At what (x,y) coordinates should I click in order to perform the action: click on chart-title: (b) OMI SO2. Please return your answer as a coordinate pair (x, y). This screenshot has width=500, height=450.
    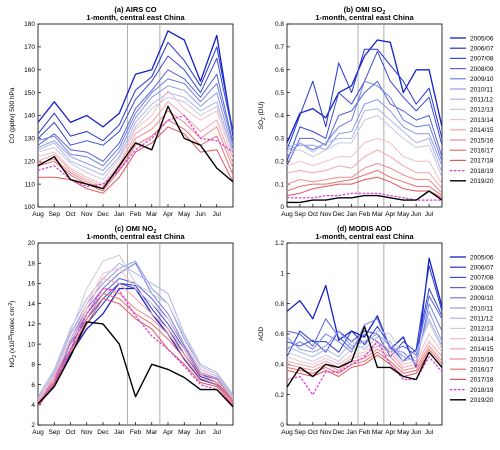
    Looking at the image, I should click on (365, 10).